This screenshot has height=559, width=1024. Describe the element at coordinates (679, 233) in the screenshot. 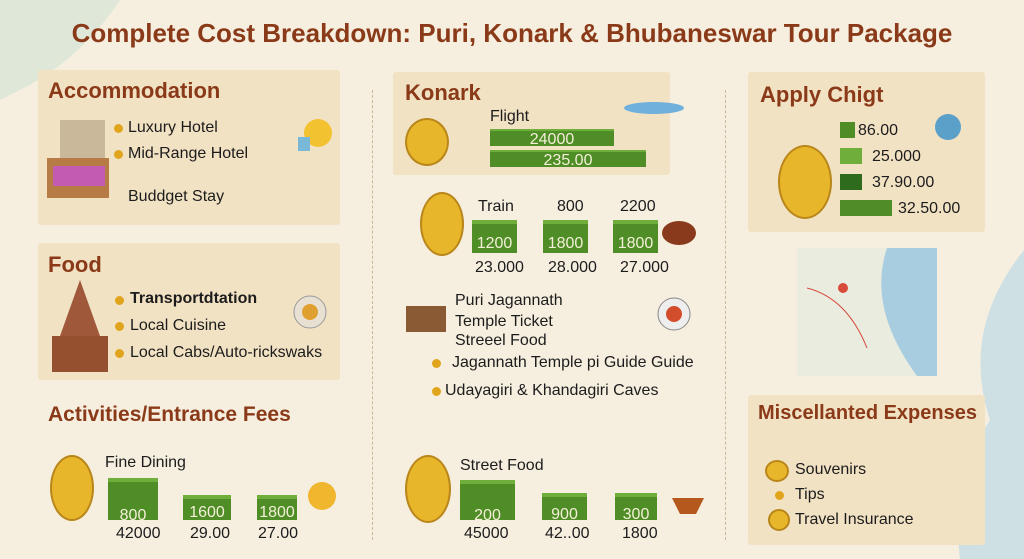

I see `bowl-icon` at that location.